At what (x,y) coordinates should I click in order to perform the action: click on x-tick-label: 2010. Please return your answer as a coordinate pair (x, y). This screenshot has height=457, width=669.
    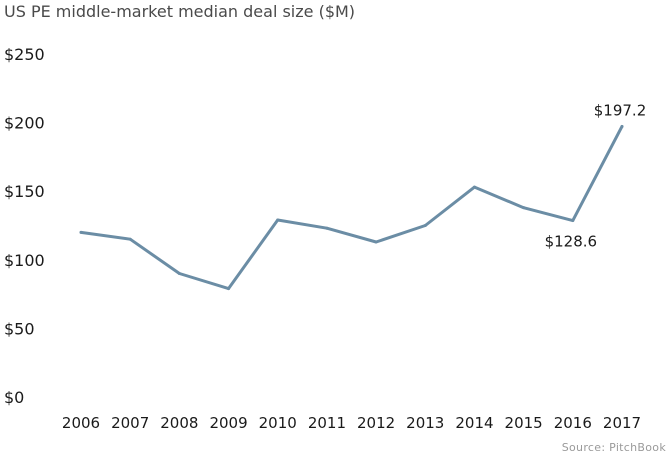
    Looking at the image, I should click on (278, 423).